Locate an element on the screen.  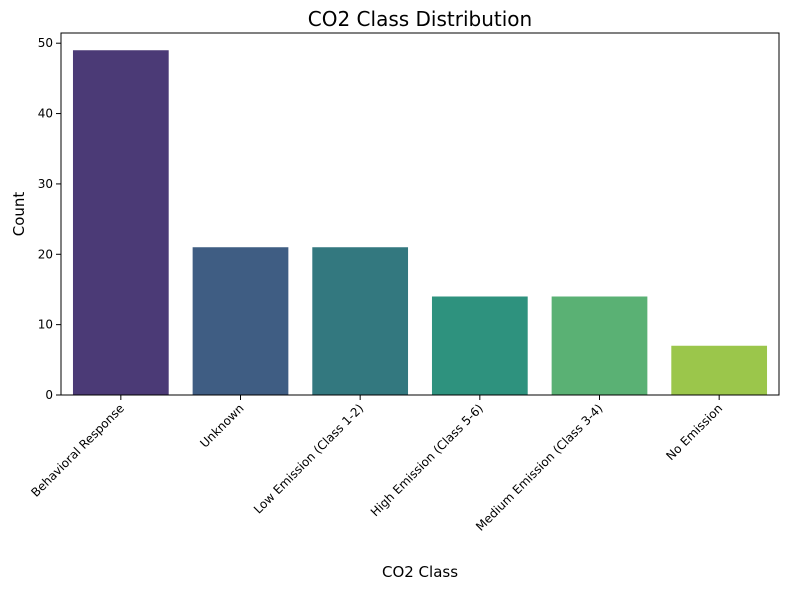
x-tick-label: Unknown is located at coordinates (221, 425).